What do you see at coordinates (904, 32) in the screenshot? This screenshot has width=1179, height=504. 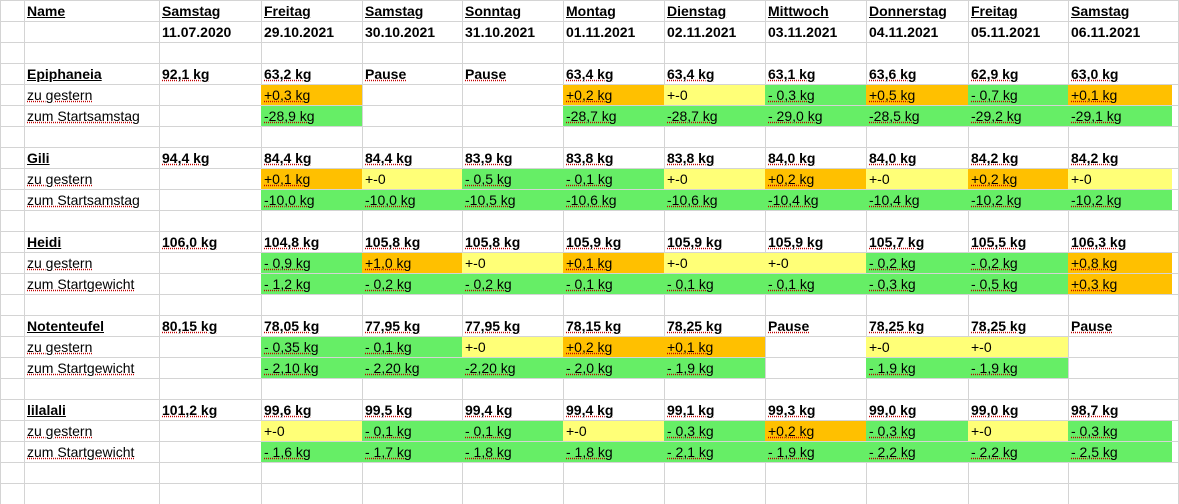 I see `header-date-cell: 04.11.2021` at bounding box center [904, 32].